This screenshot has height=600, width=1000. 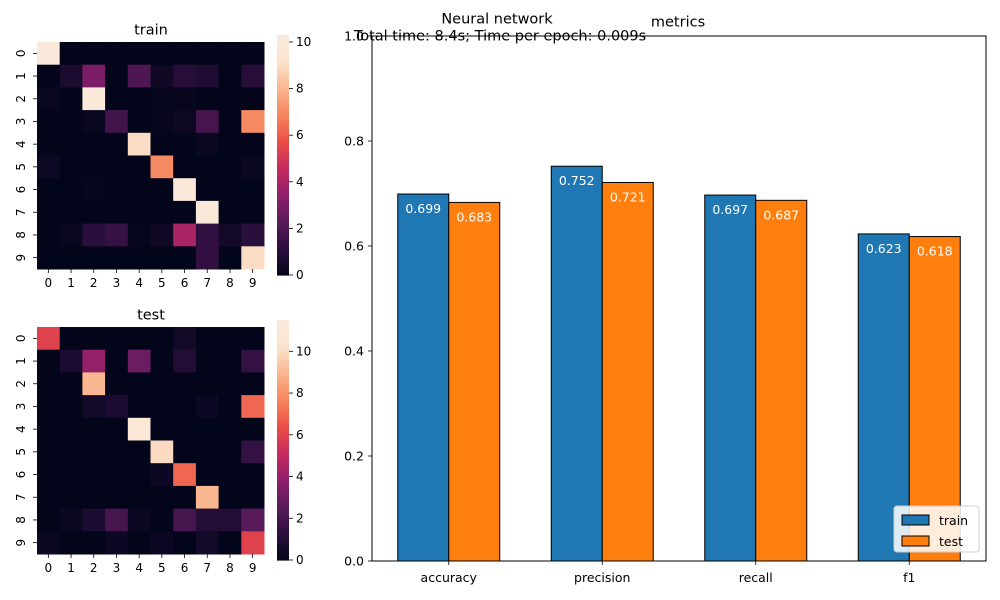 What do you see at coordinates (354, 36) in the screenshot?
I see `y-tick-label: 1.0` at bounding box center [354, 36].